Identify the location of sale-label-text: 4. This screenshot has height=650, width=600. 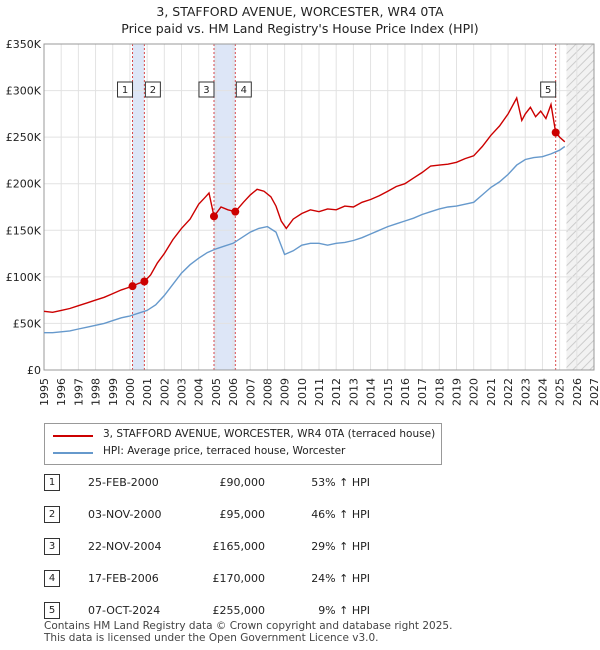
(244, 90).